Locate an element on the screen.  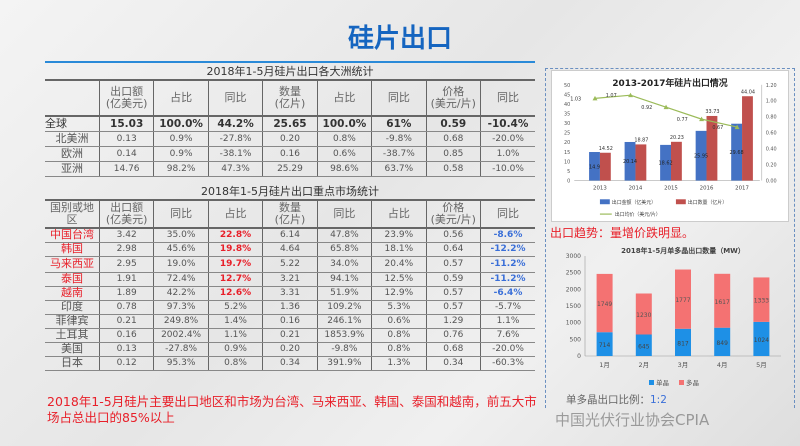
cell-value: 0.14 is located at coordinates (126, 154).